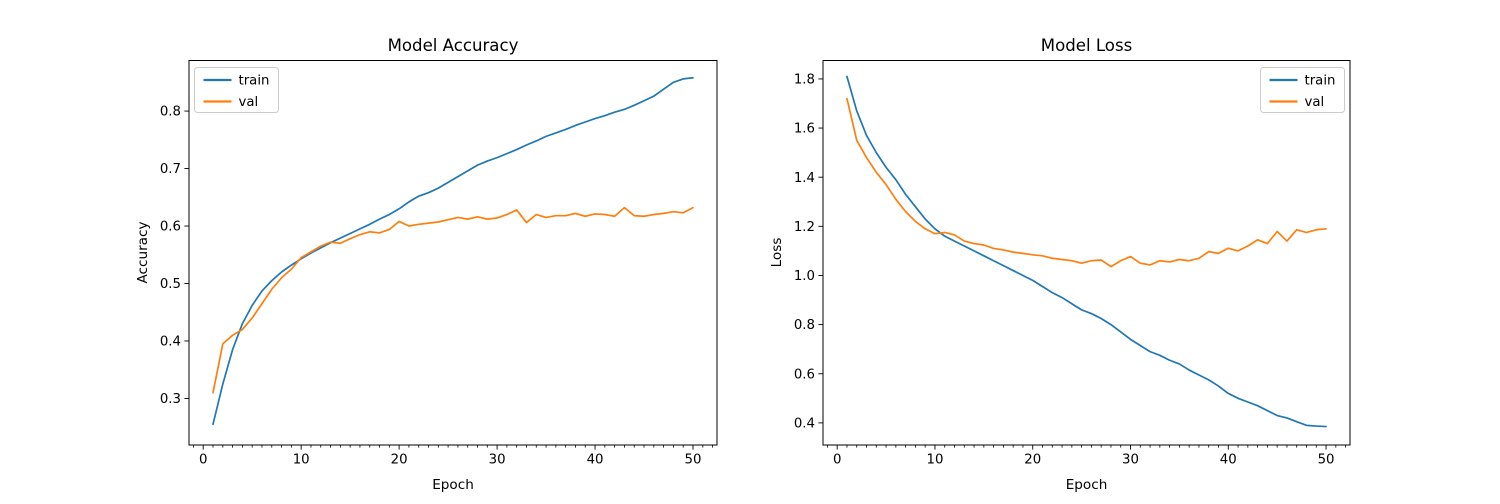  What do you see at coordinates (804, 129) in the screenshot?
I see `y-tick-label: 1.6` at bounding box center [804, 129].